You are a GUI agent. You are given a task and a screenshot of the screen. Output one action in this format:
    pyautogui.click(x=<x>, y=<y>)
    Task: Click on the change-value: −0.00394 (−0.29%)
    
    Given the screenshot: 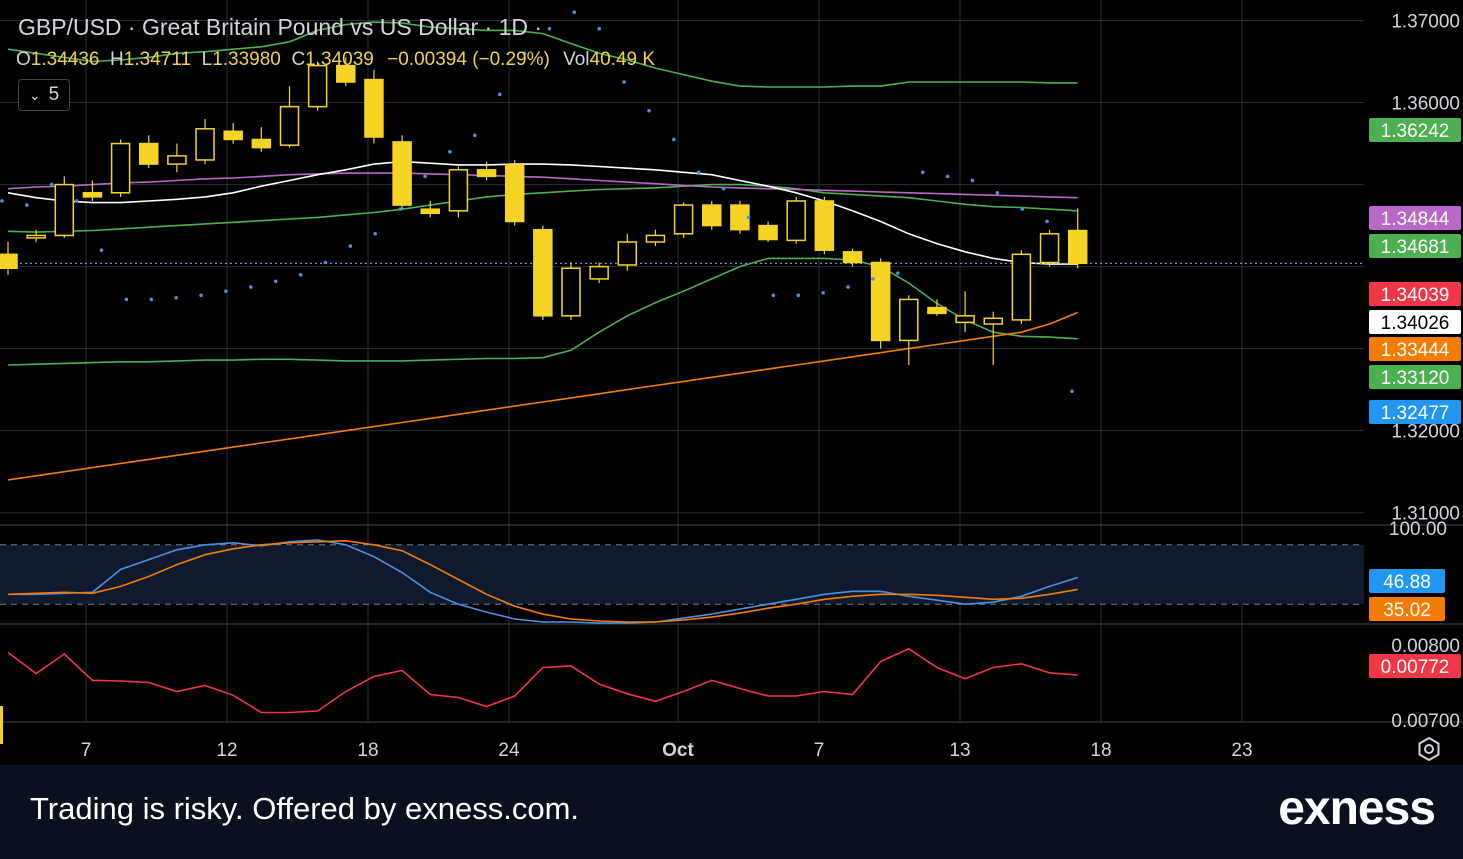 What is the action you would take?
    pyautogui.click(x=468, y=59)
    